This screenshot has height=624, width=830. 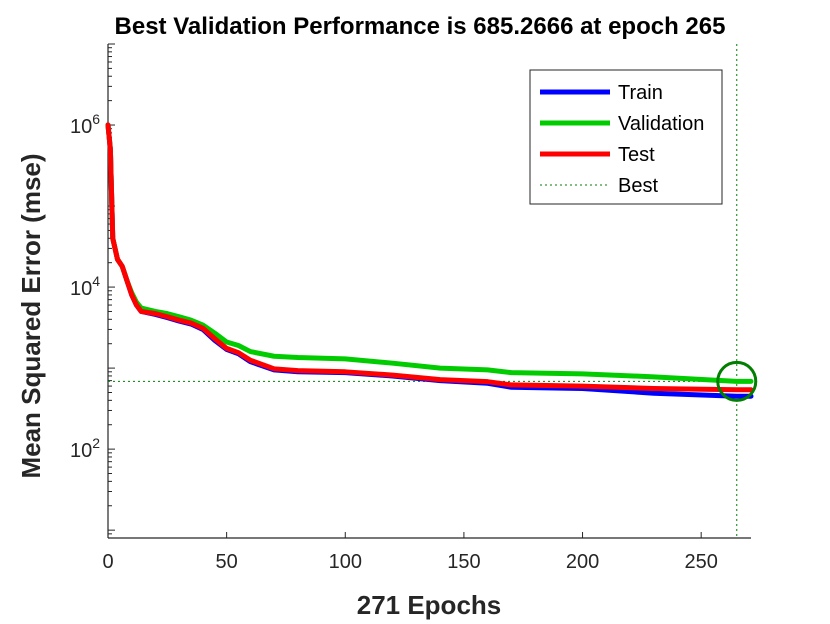 I want to click on x-tick-label: 50, so click(x=227, y=562).